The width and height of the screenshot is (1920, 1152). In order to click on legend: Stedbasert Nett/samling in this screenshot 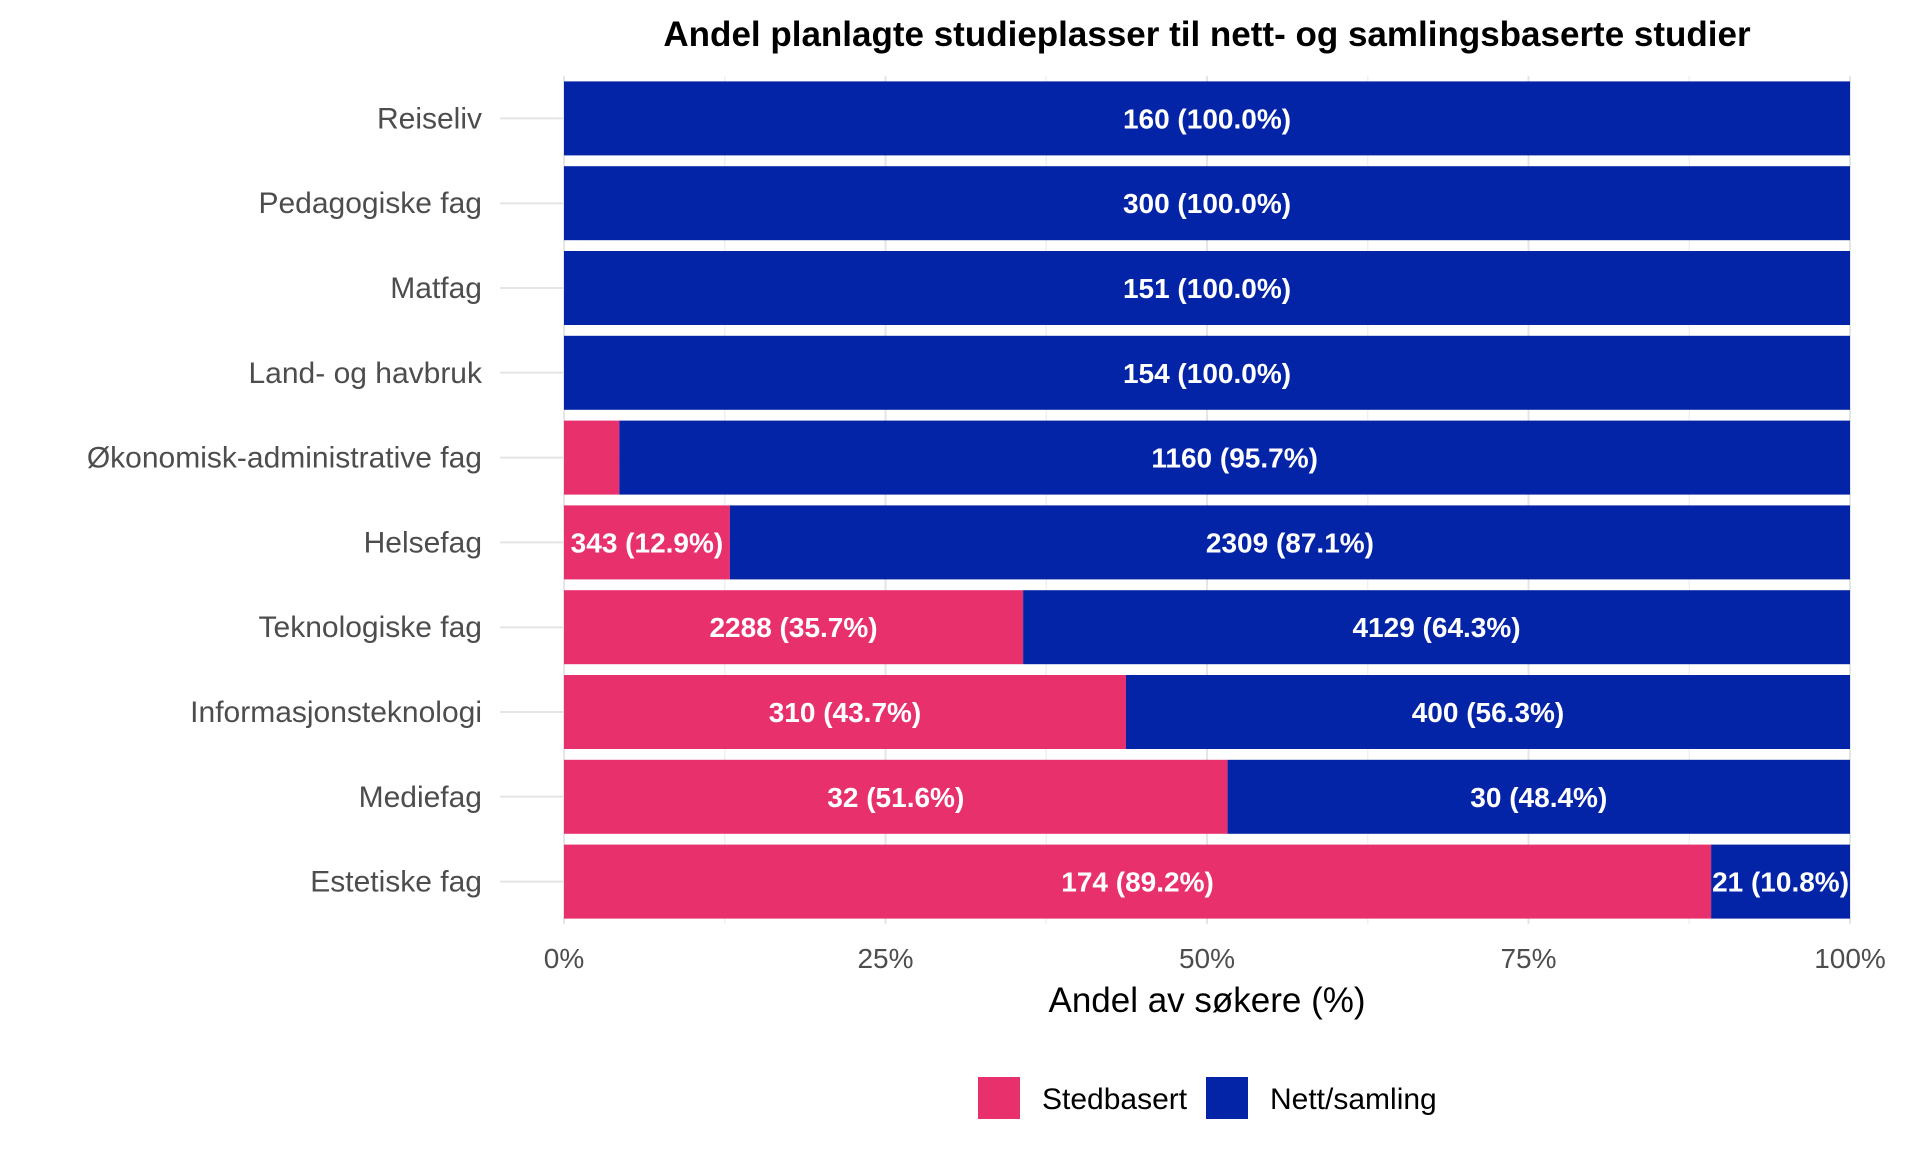, I will do `click(1207, 1098)`.